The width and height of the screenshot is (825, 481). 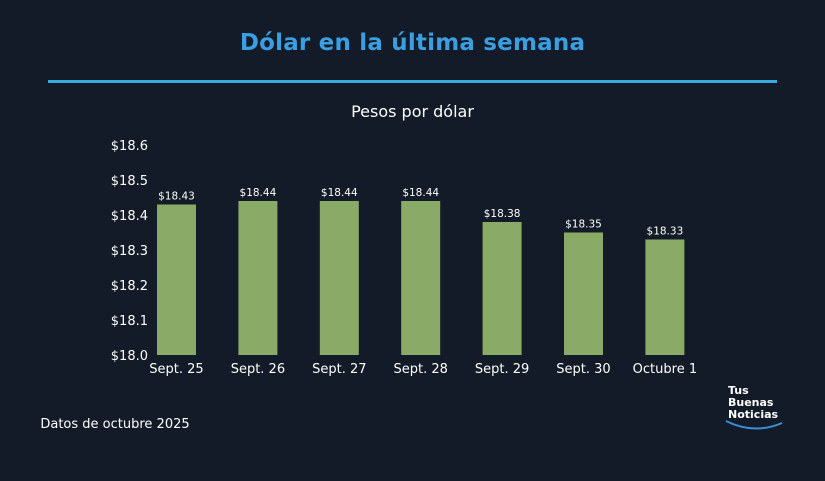 I want to click on bar-value-label: $18.43, so click(x=176, y=197).